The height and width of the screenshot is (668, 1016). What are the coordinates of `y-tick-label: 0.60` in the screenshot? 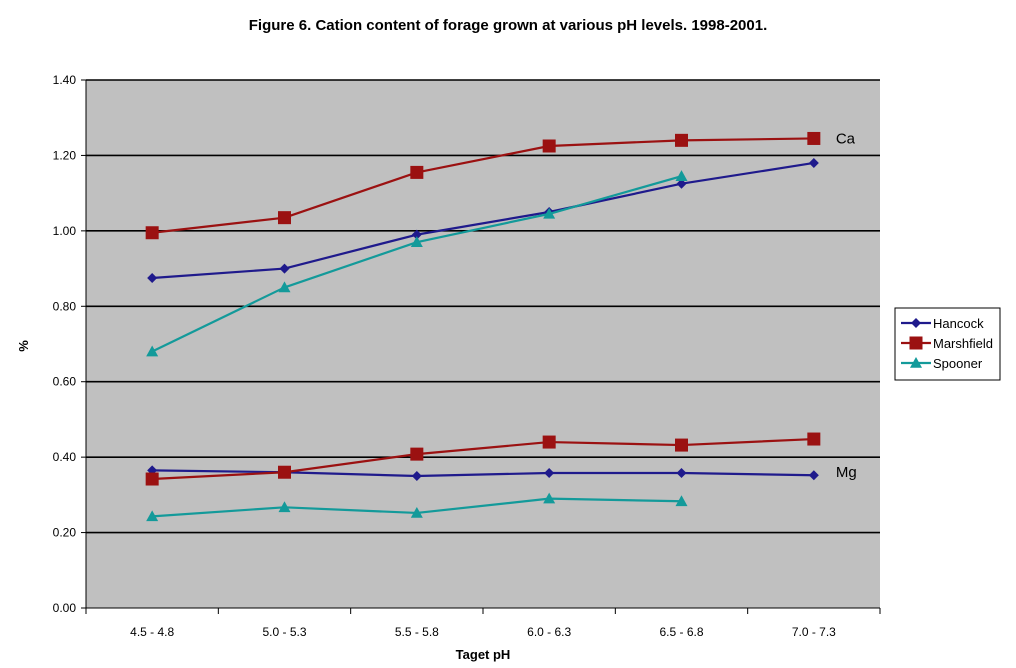 It's located at (65, 382).